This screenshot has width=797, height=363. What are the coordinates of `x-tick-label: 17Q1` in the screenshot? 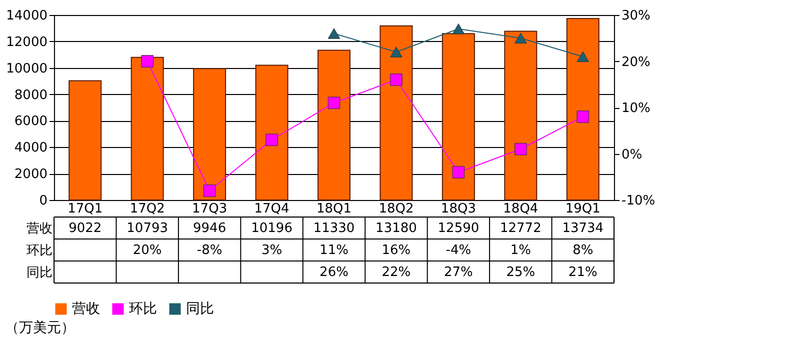 It's located at (85, 209).